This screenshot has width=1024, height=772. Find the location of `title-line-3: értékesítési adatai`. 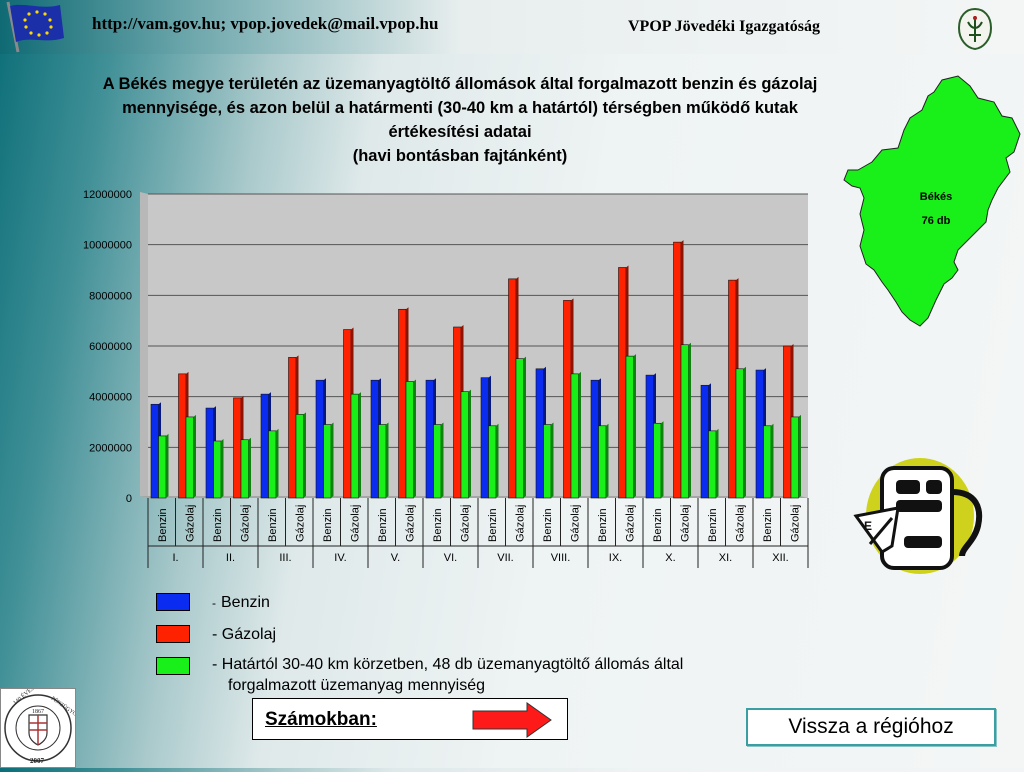

title-line-3: értékesítési adatai is located at coordinates (460, 132).